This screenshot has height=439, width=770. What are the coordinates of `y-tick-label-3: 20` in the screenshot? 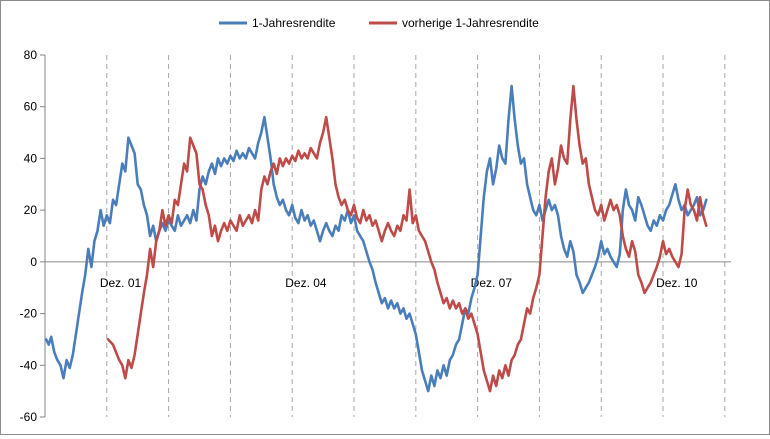 It's located at (31, 210).